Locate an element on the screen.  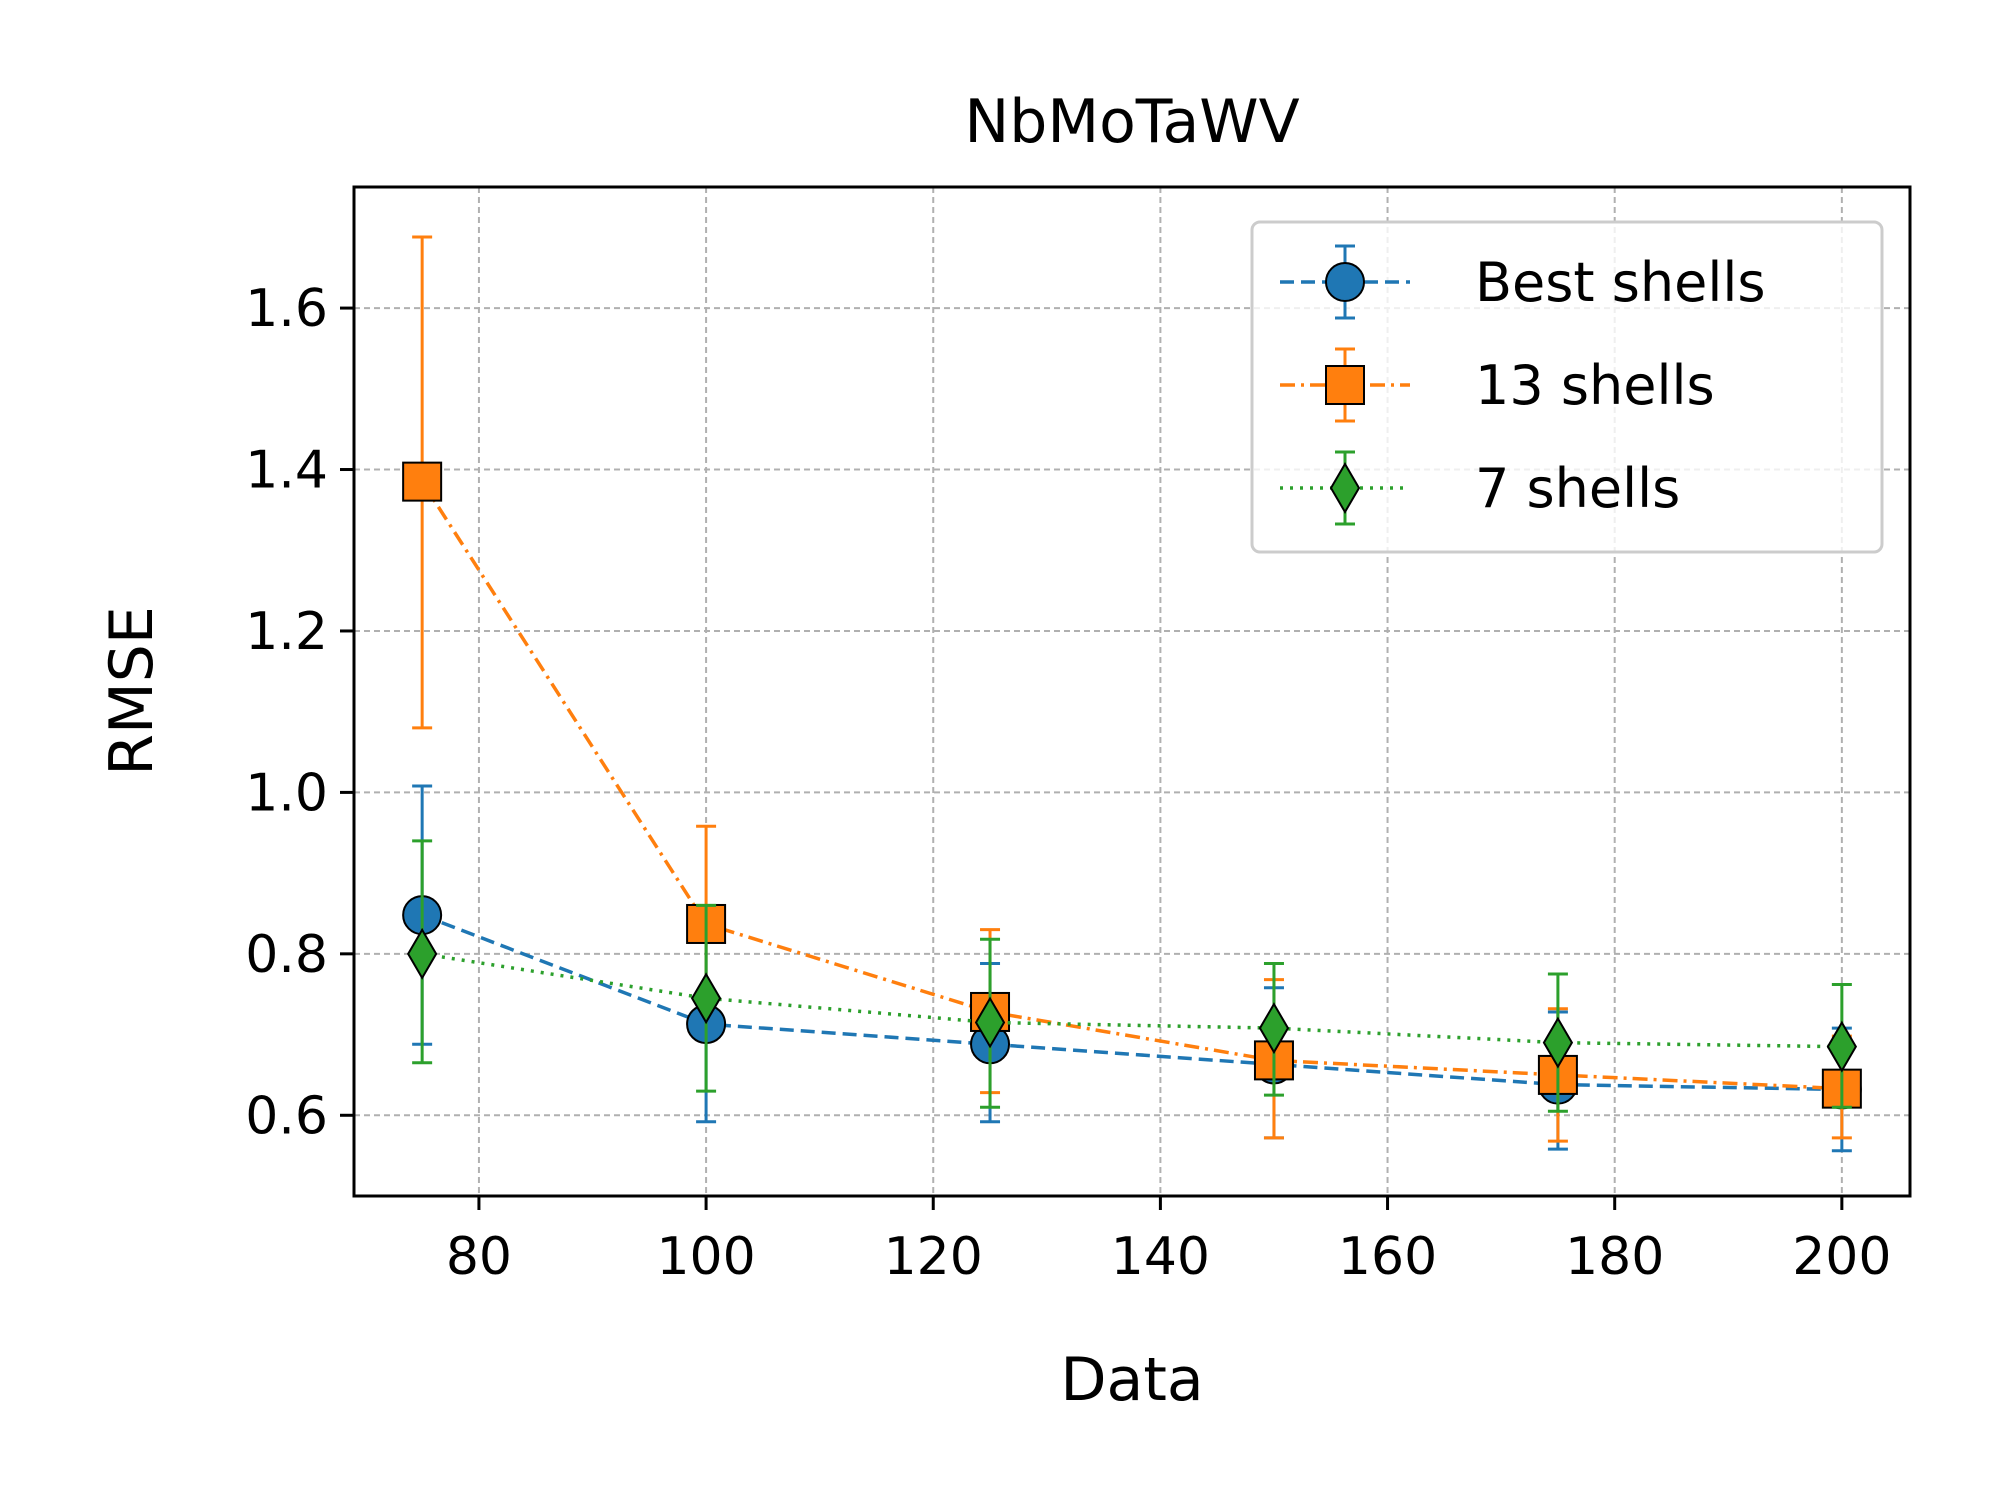
y-tick-label: 0.6 is located at coordinates (286, 1116).